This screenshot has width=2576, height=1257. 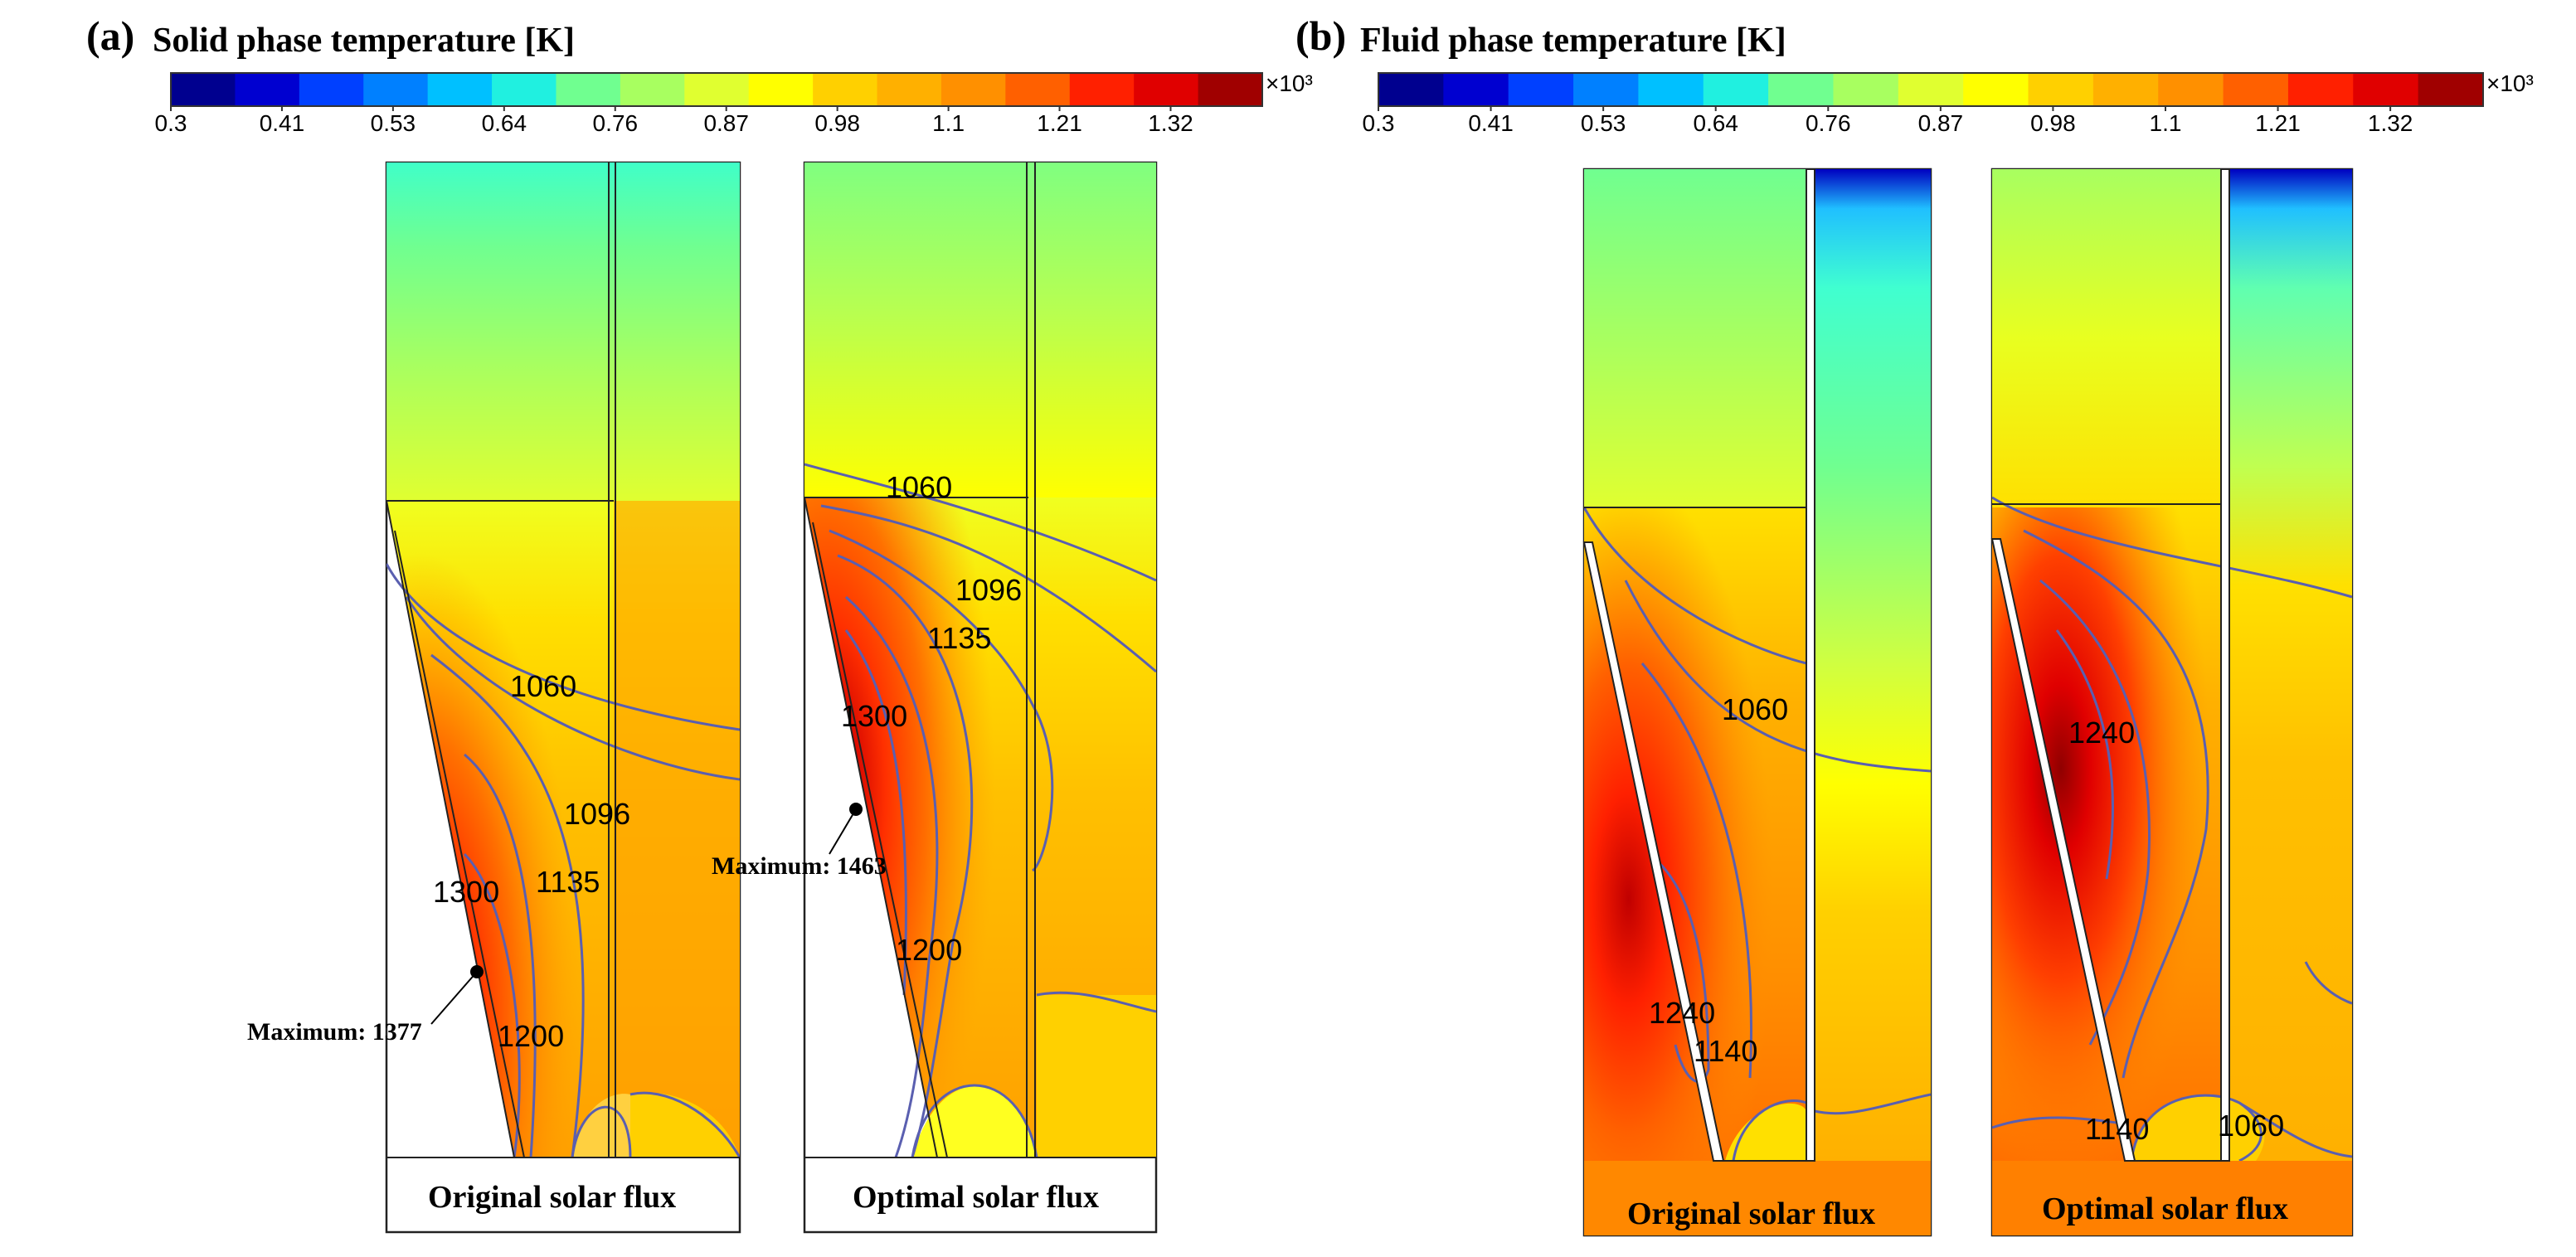 I want to click on panel-a-tag: (a), so click(x=110, y=35).